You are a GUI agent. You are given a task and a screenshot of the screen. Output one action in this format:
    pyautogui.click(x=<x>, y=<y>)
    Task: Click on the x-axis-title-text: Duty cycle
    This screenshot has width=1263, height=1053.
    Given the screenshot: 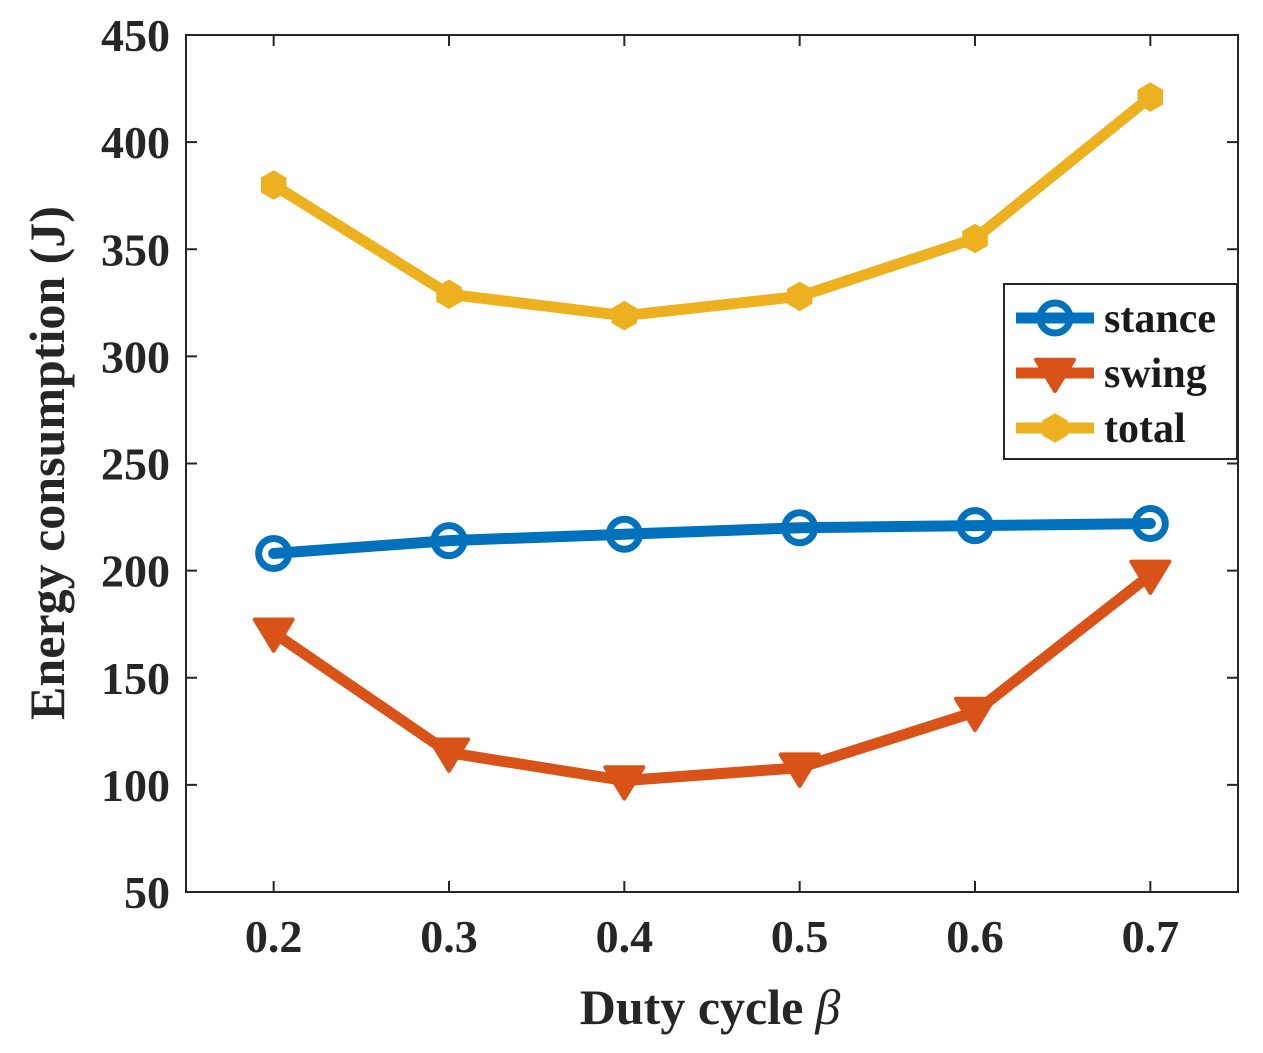 What is the action you would take?
    pyautogui.click(x=692, y=1007)
    